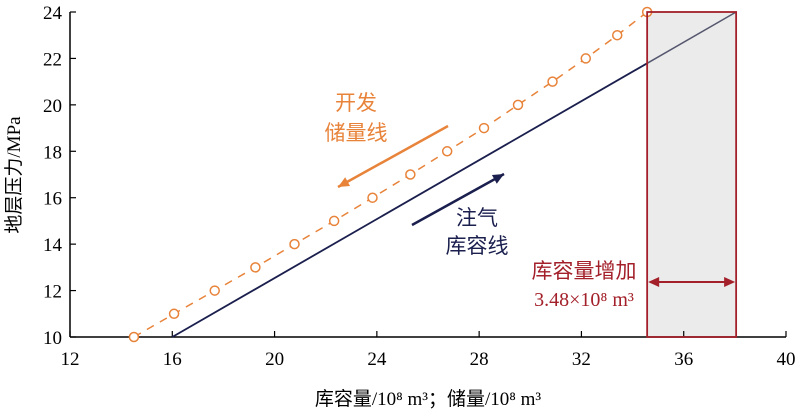 The height and width of the screenshot is (418, 800). I want to click on y-tick-label: 14, so click(53, 245).